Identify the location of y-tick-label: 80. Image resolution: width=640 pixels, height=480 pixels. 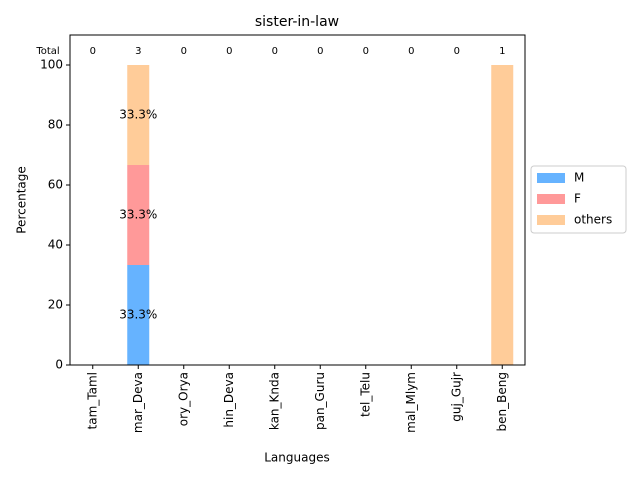
(55, 125).